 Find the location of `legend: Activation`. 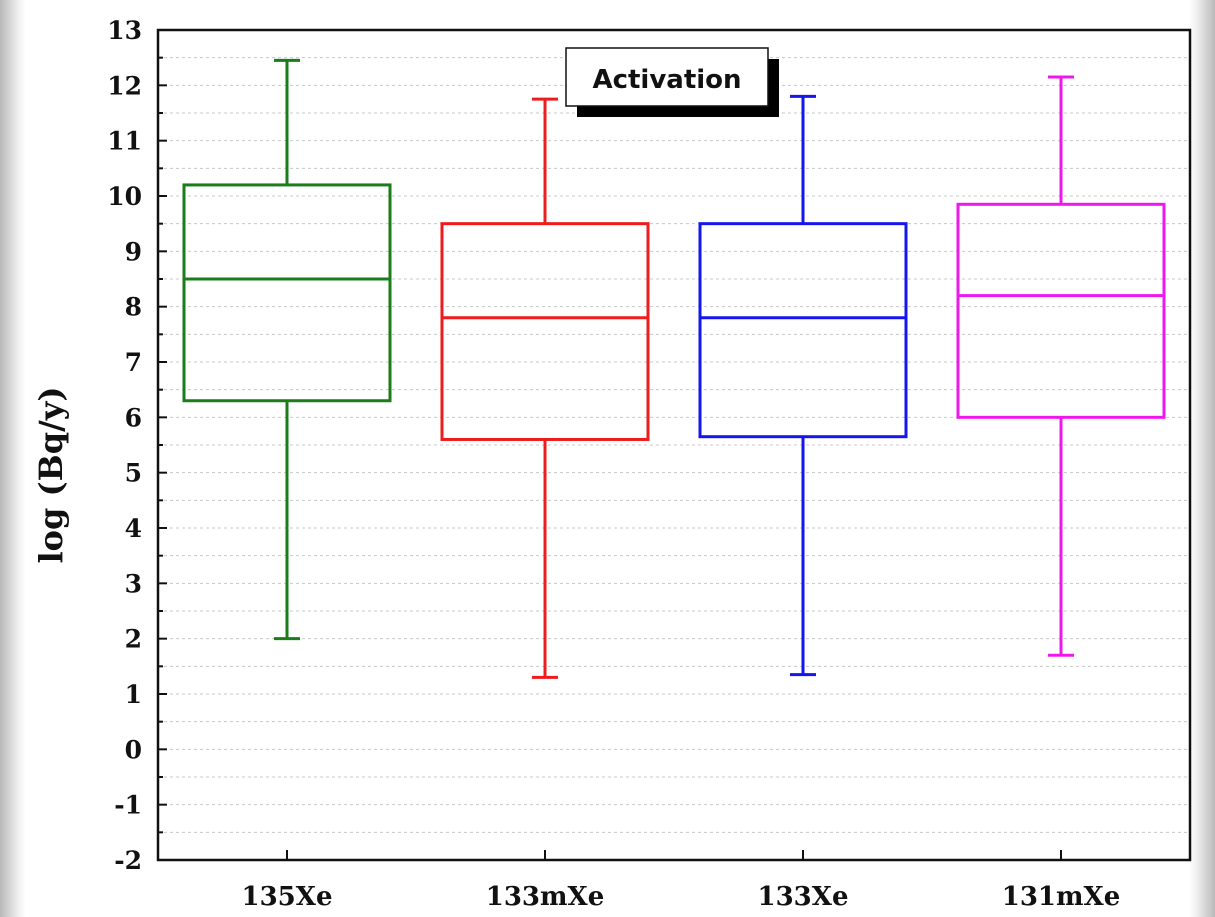

legend: Activation is located at coordinates (672, 82).